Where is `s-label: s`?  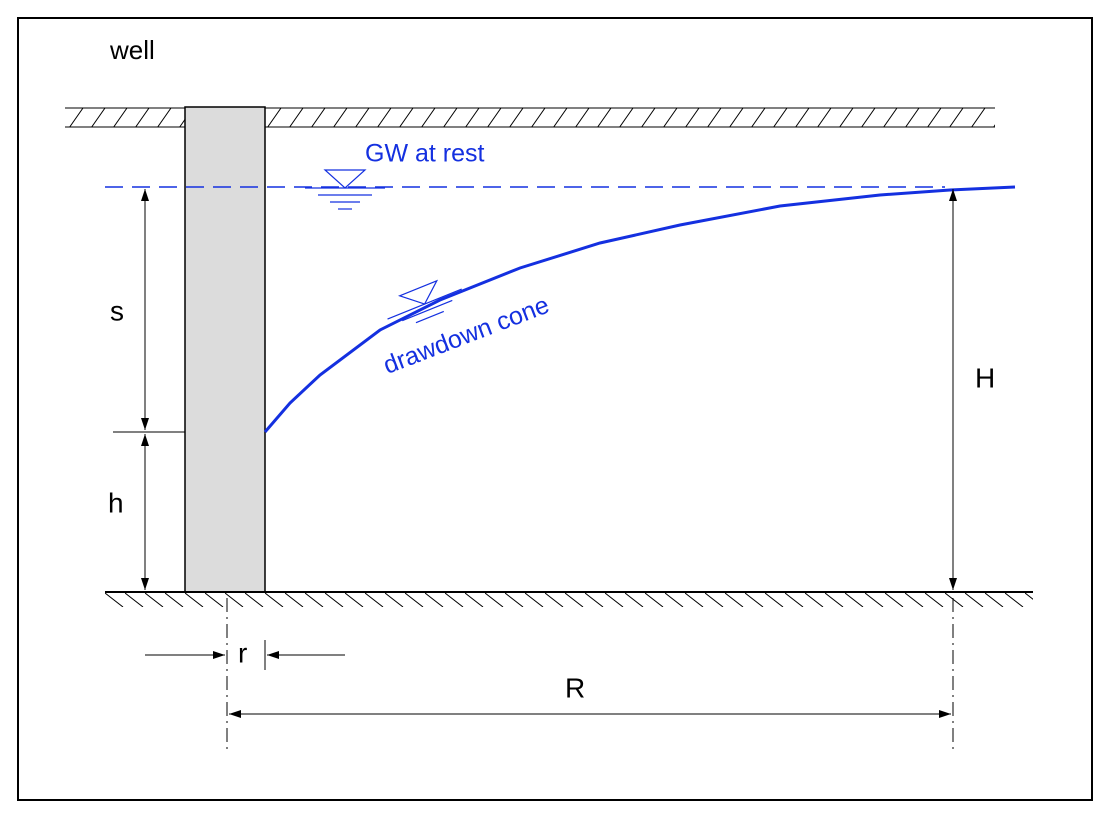
s-label: s is located at coordinates (117, 310).